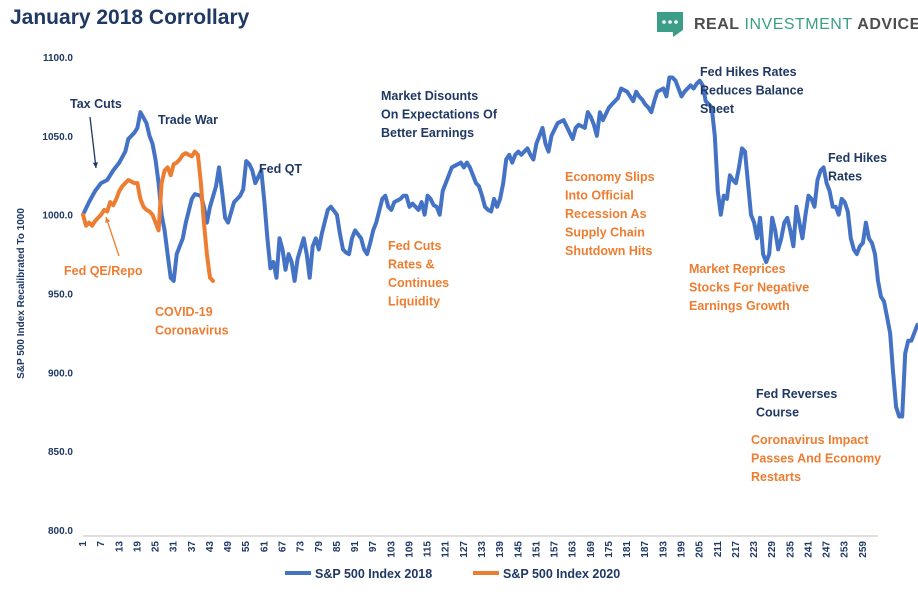 This screenshot has height=603, width=918. I want to click on annotation-line: Earnings Growth, so click(739, 306).